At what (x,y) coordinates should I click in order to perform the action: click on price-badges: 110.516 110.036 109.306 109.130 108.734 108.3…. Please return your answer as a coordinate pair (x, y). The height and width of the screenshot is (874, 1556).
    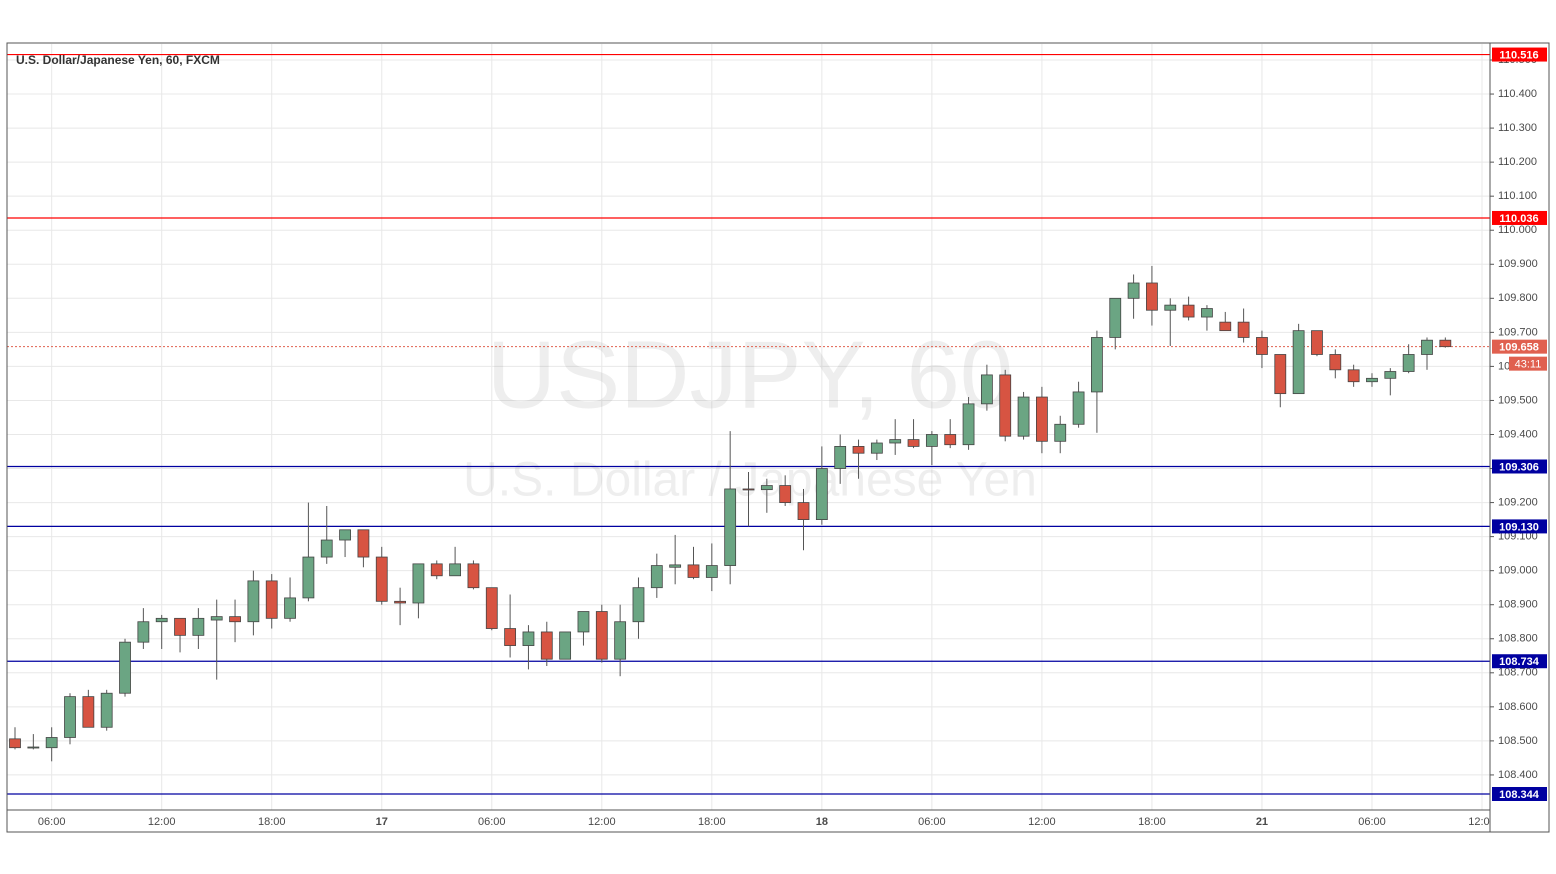
    Looking at the image, I should click on (1519, 424).